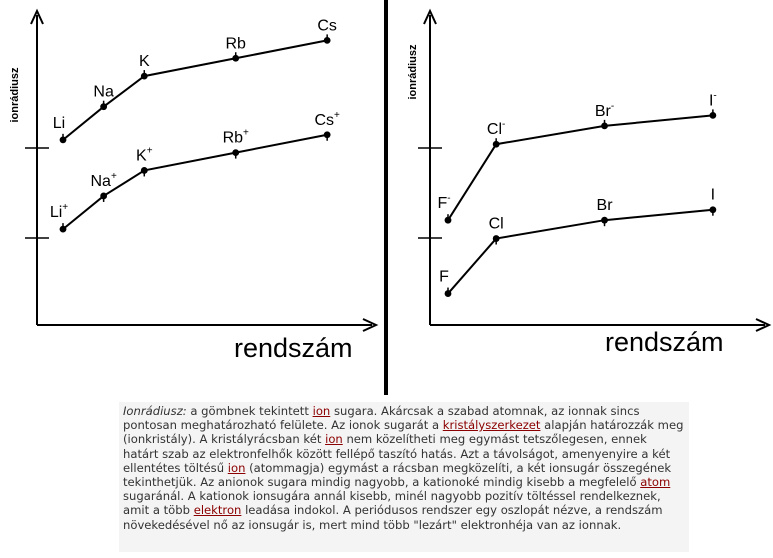 This screenshot has height=558, width=773. What do you see at coordinates (293, 348) in the screenshot?
I see `left-x-axis-label: rendszám` at bounding box center [293, 348].